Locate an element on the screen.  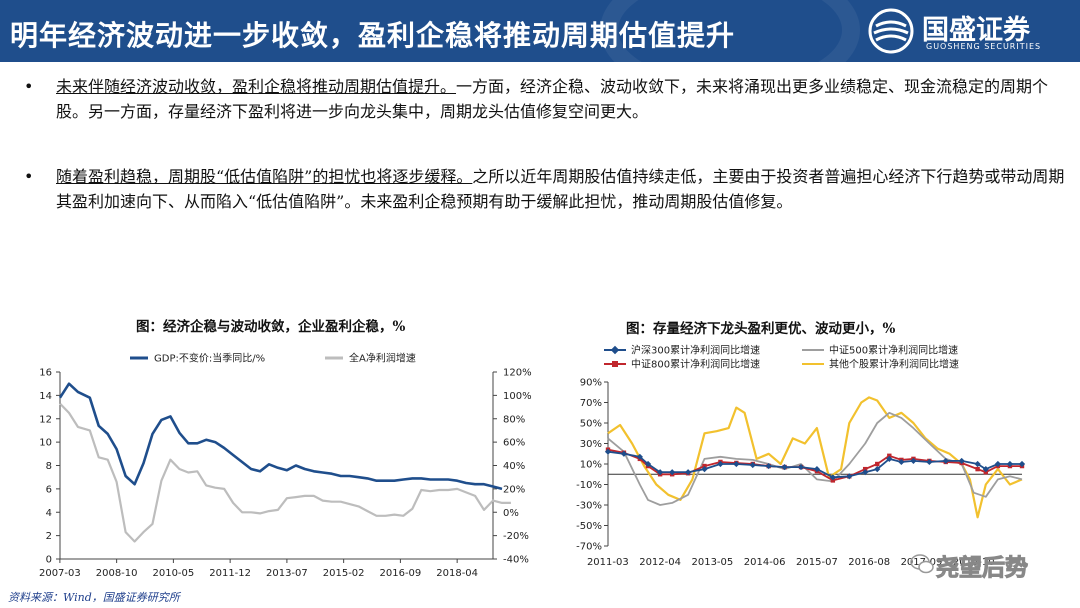
x-tick-label: 2016-09 is located at coordinates (401, 573).